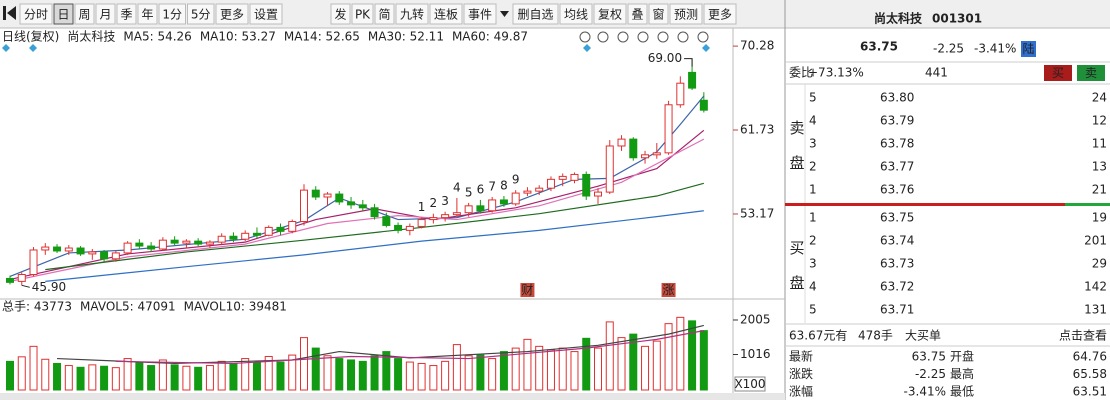 This screenshot has height=400, width=1110. I want to click on y-tick-label: 1016, so click(755, 354).